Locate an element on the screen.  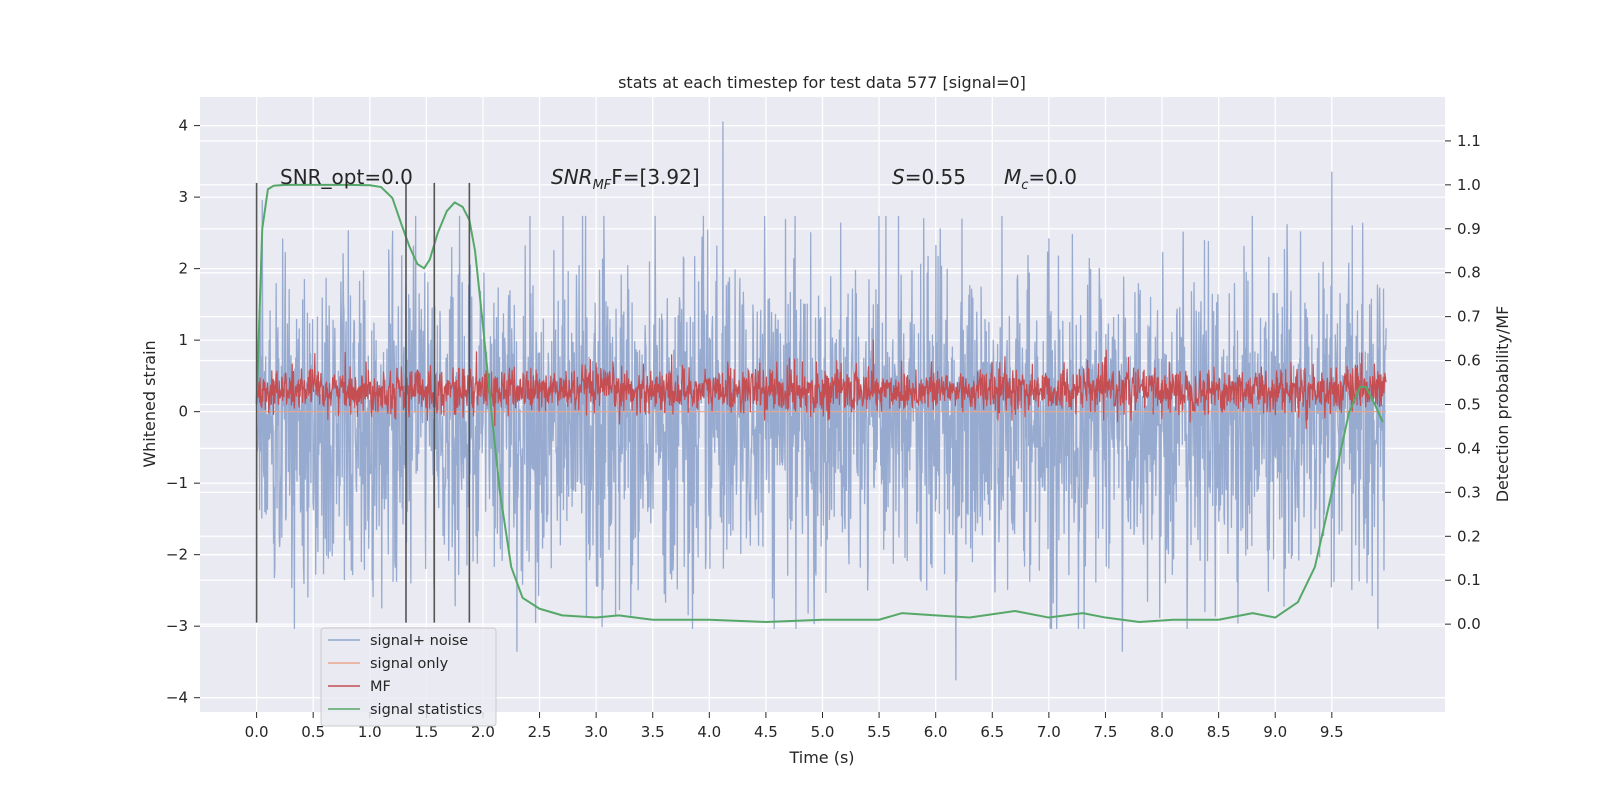
x-tick-label: 8.5 is located at coordinates (1219, 732).